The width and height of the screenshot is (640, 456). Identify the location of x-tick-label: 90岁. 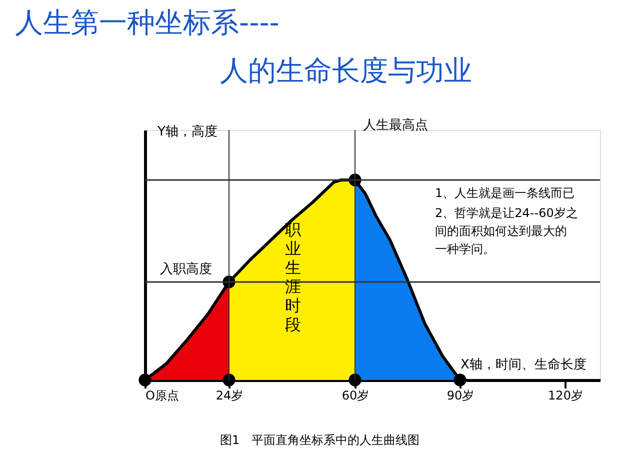
(460, 395).